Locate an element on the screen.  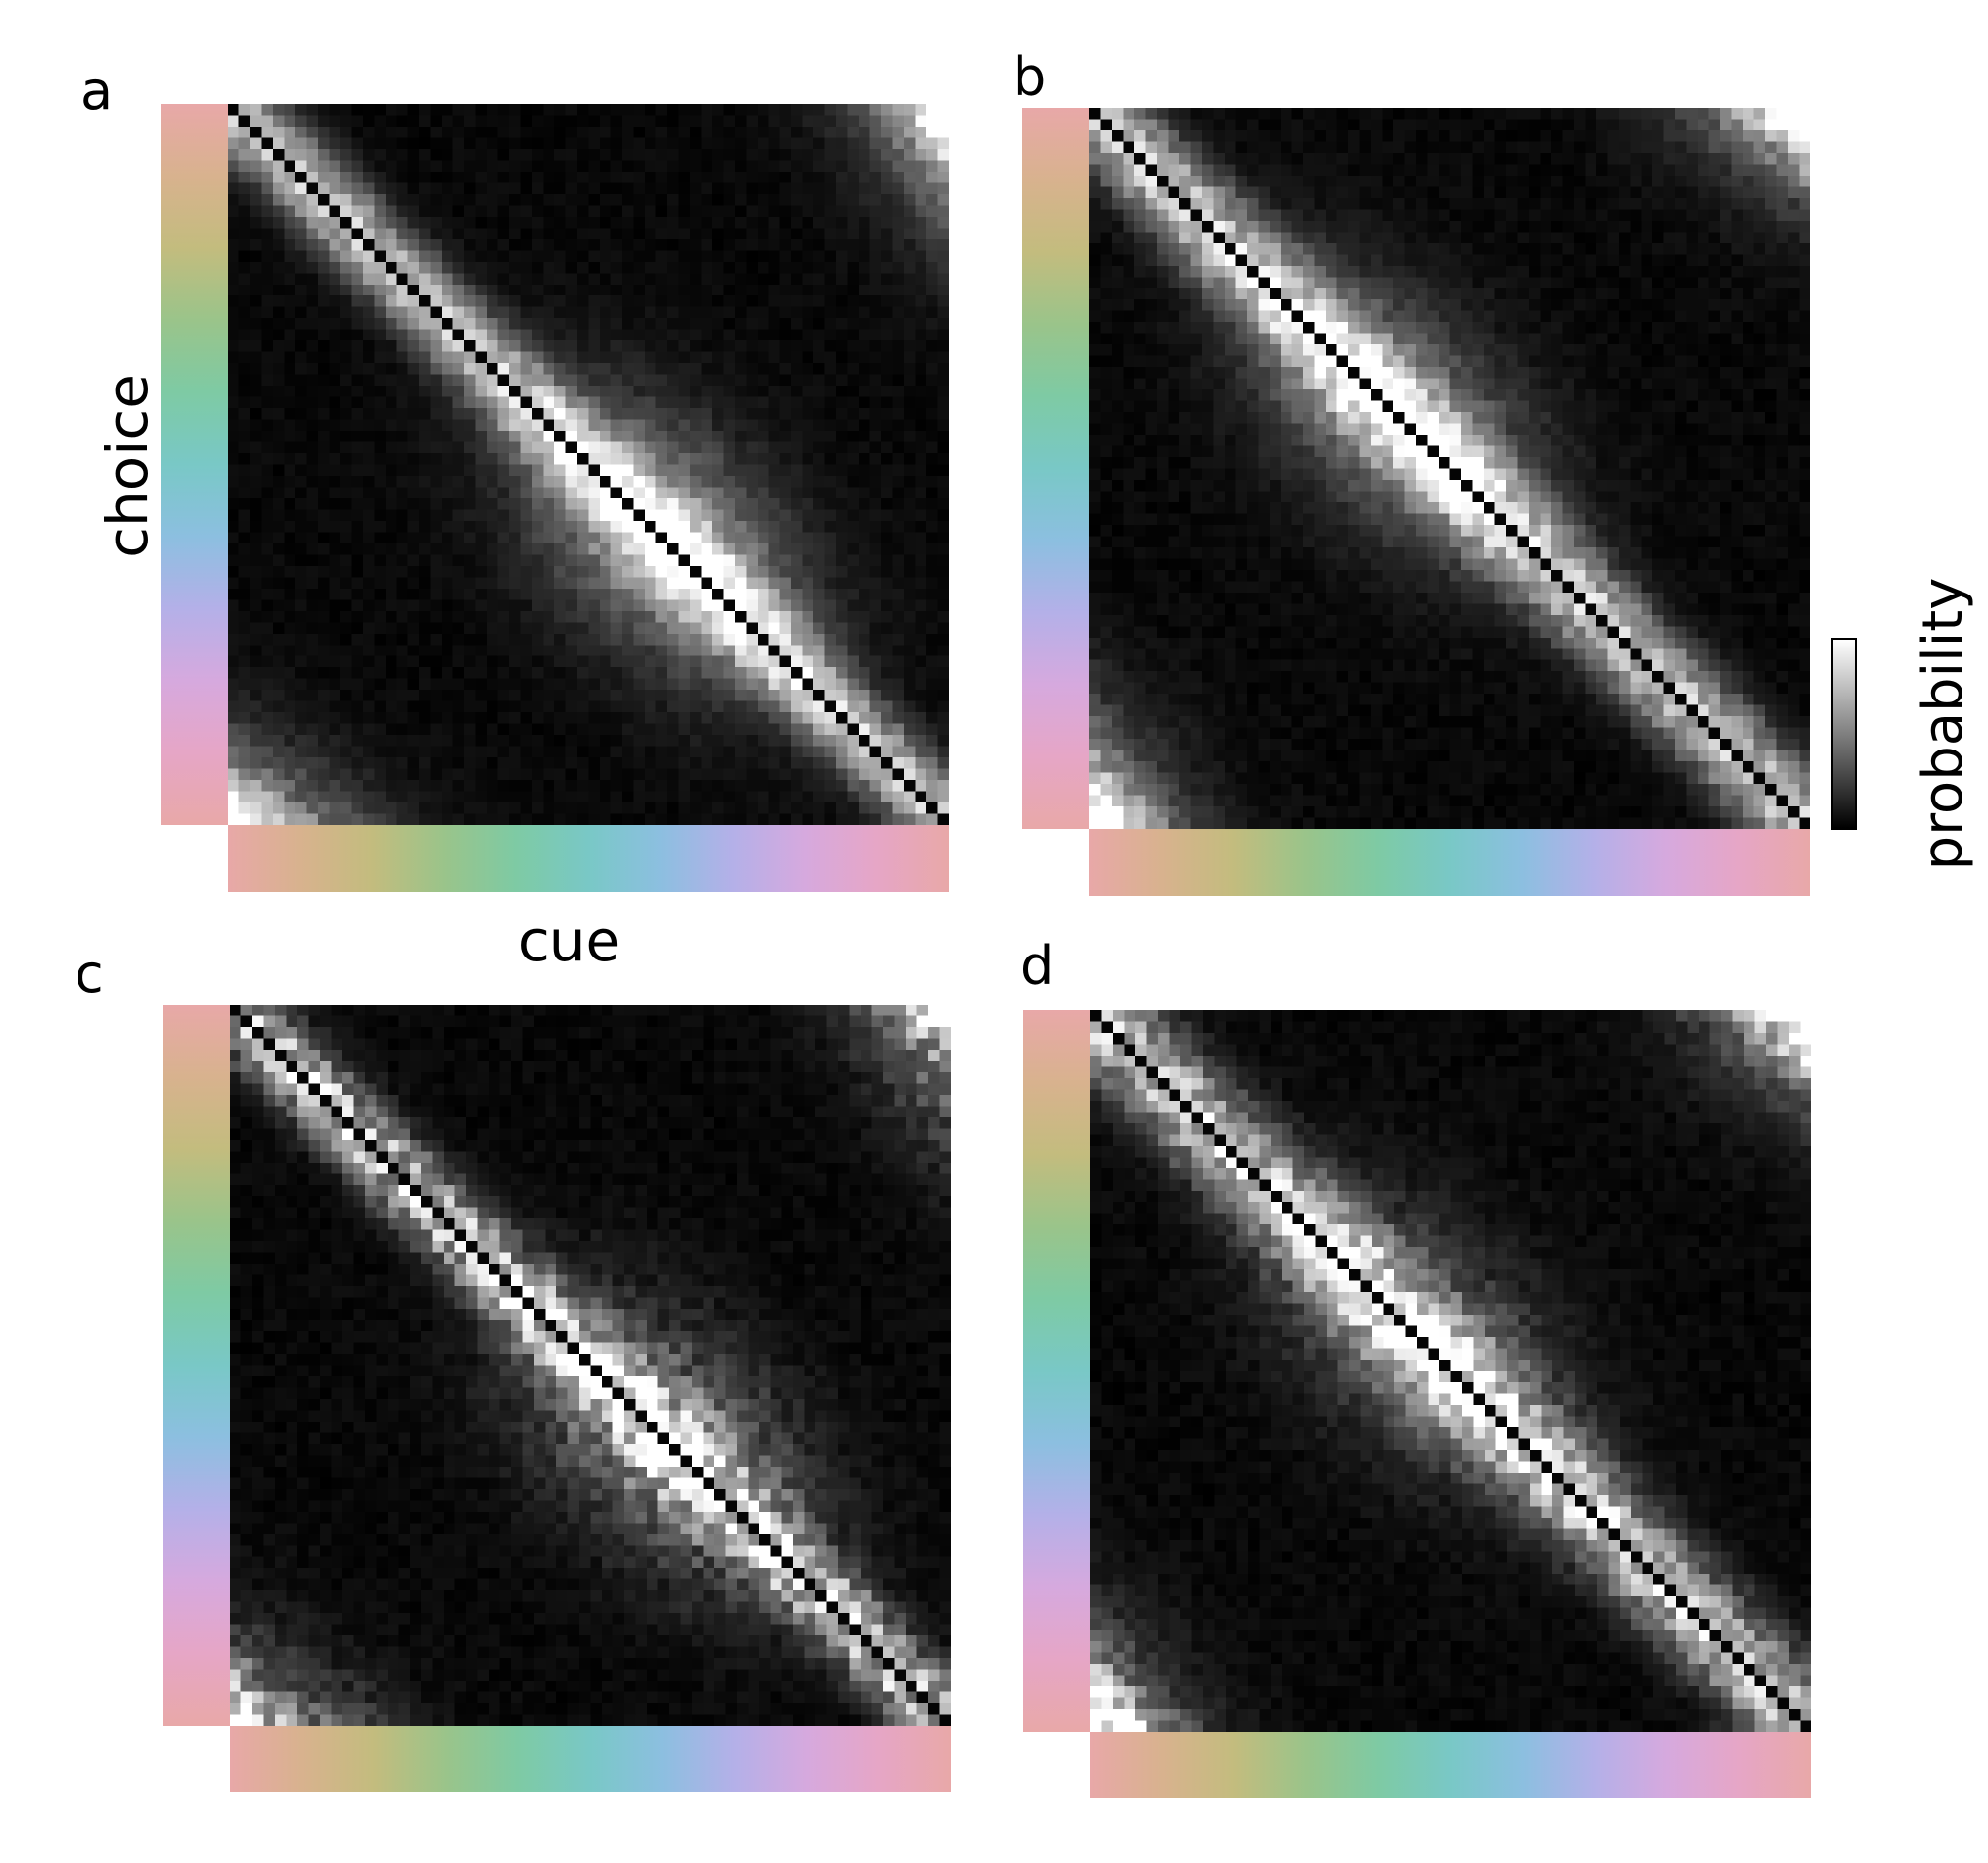
cue-colorbar-a is located at coordinates (588, 859).